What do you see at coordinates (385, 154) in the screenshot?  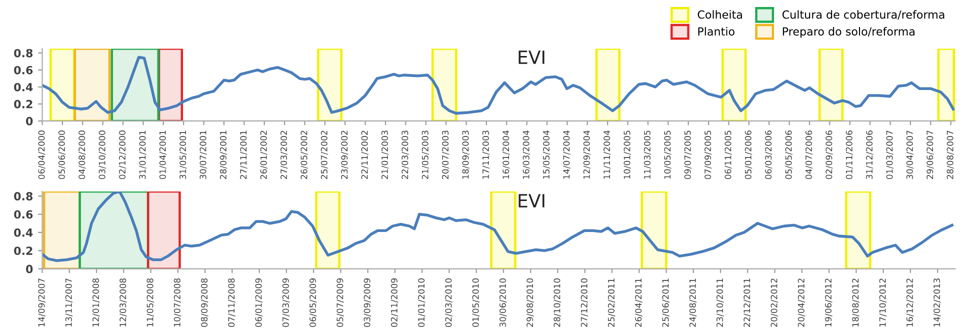 I see `x-tick-label: 21/01/2003` at bounding box center [385, 154].